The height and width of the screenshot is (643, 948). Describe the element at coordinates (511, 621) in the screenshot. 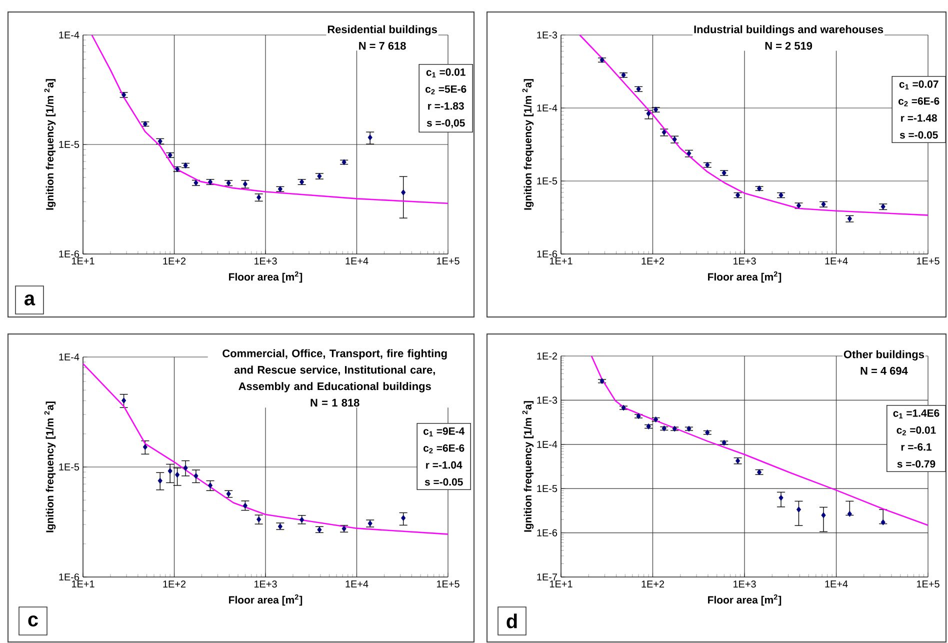

I see `text: d` at that location.